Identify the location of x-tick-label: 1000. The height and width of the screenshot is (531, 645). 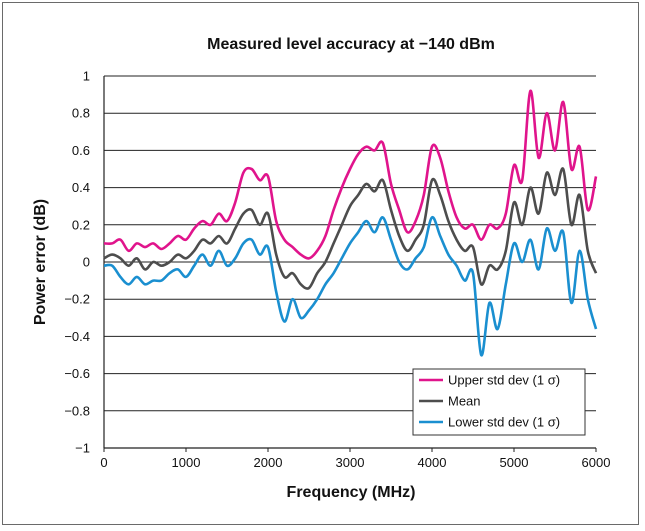
(186, 462).